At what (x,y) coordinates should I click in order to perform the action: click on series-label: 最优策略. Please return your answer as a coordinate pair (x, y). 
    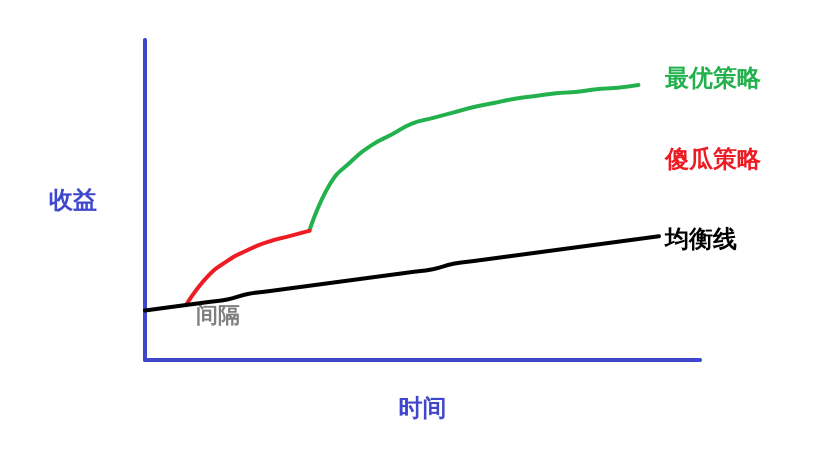
    Looking at the image, I should click on (713, 78).